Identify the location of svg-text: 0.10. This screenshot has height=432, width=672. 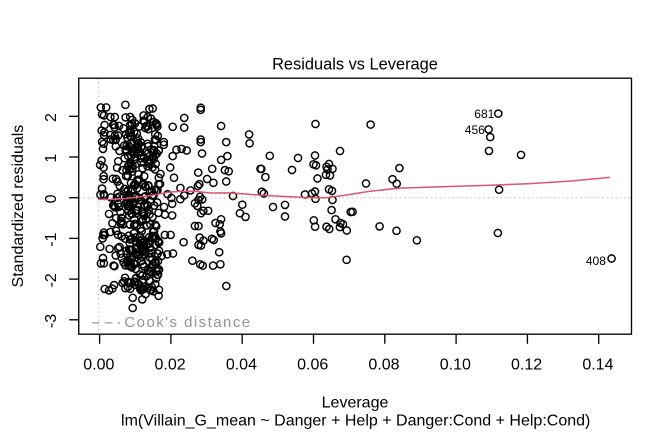
(455, 364).